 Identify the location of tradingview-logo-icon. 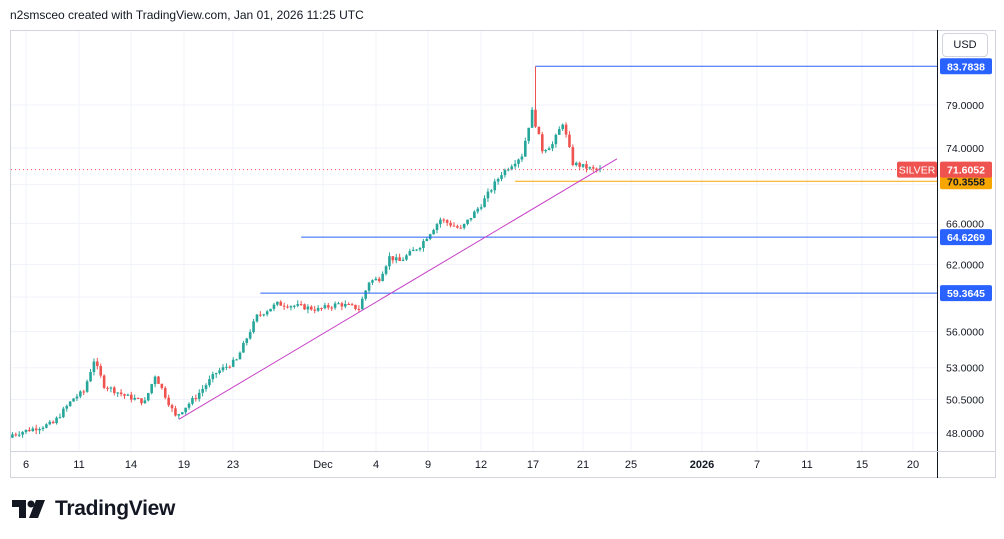
(28, 509).